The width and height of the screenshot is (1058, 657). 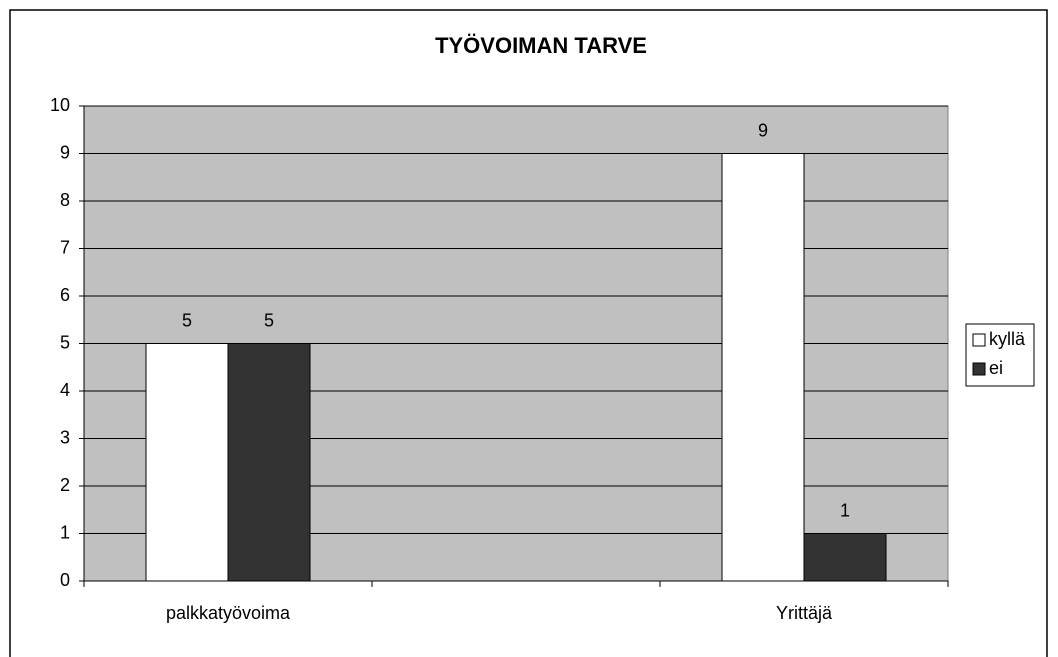 I want to click on y-tick-label: 1, so click(x=65, y=532).